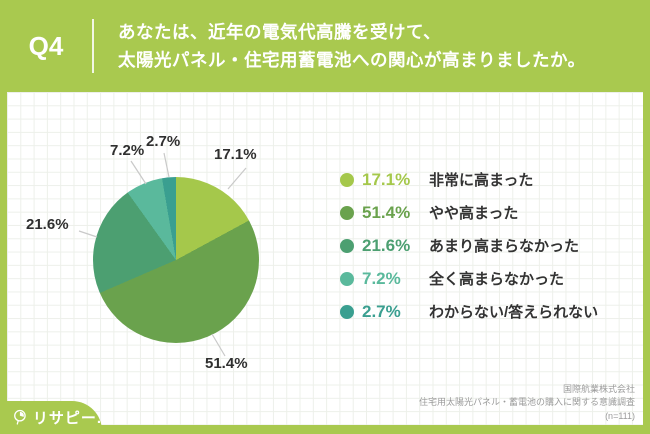 Image resolution: width=650 pixels, height=434 pixels. What do you see at coordinates (235, 154) in the screenshot?
I see `pie-label-slice1: 17.1%` at bounding box center [235, 154].